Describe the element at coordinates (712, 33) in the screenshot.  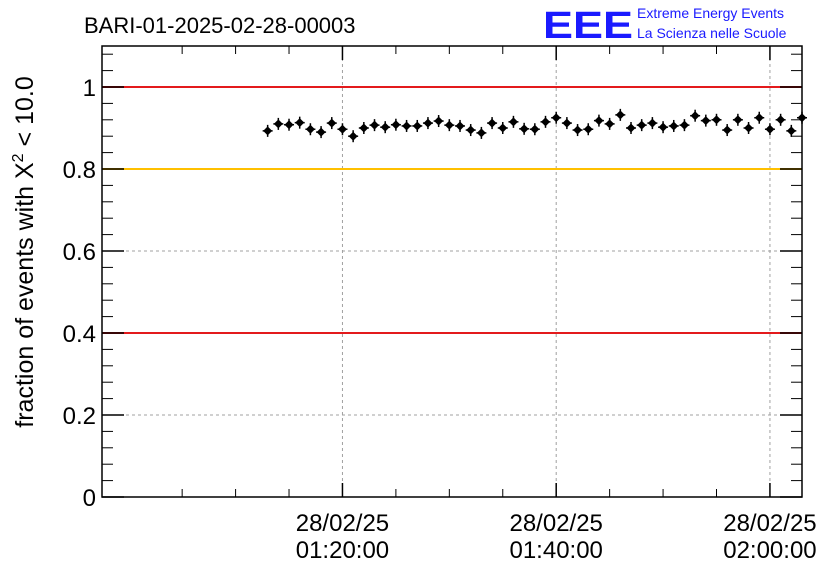
I see `logo-line2: La Scienza nelle Scuole` at that location.